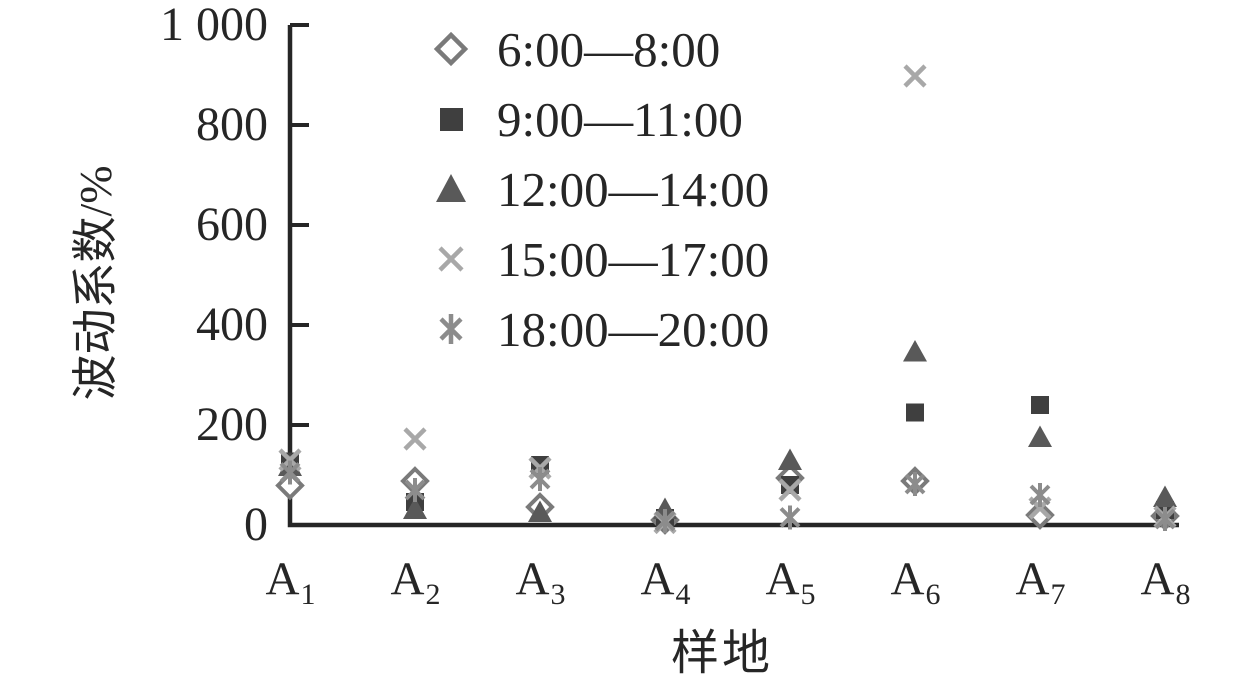 This screenshot has width=1260, height=687. I want to click on x-tick-label: A8, so click(1165, 582).